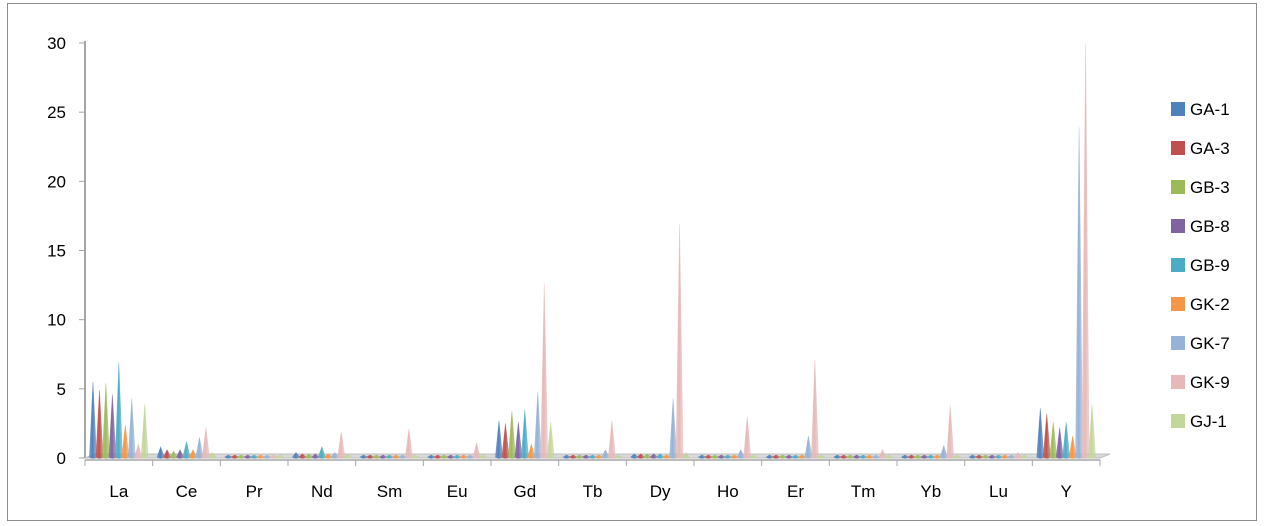 The height and width of the screenshot is (526, 1264). Describe the element at coordinates (186, 450) in the screenshot. I see `cone-GB-9-Ce` at that location.